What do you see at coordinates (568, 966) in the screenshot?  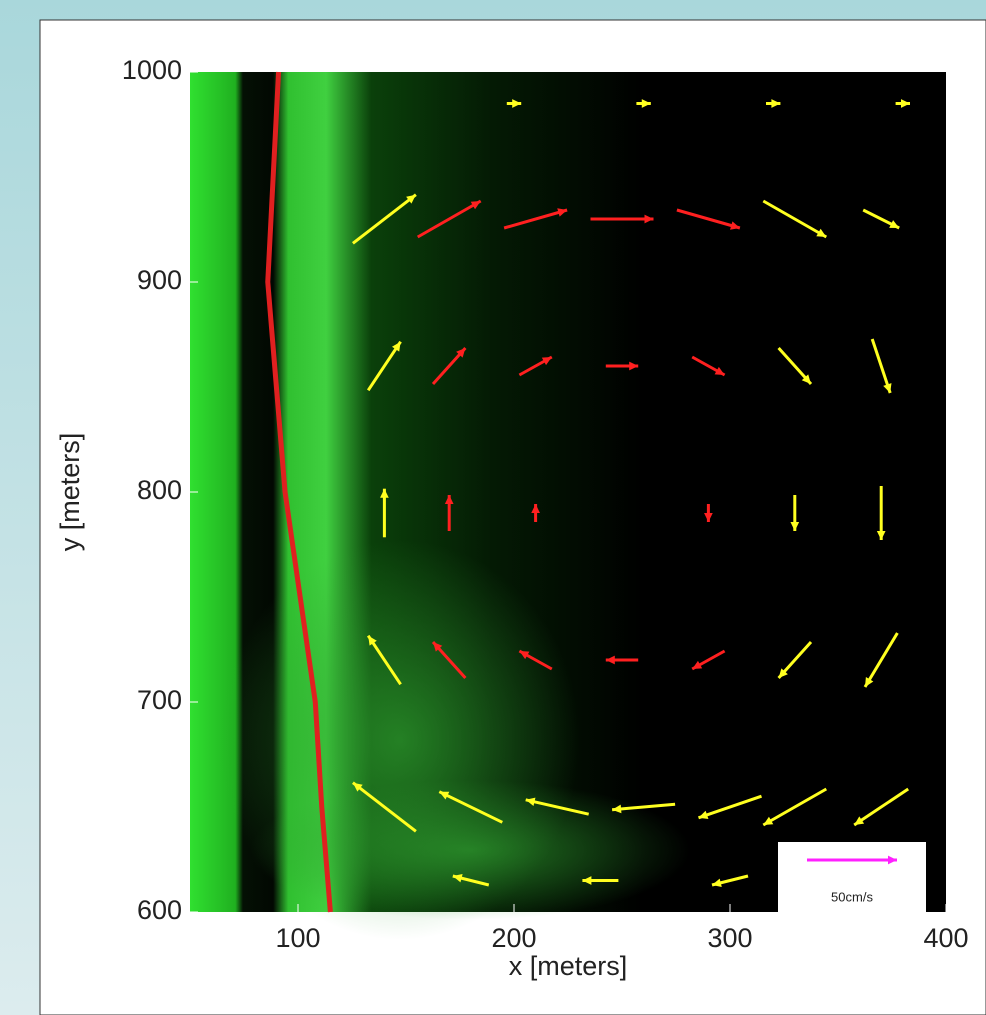 I see `x-axis-label: x [meters]` at bounding box center [568, 966].